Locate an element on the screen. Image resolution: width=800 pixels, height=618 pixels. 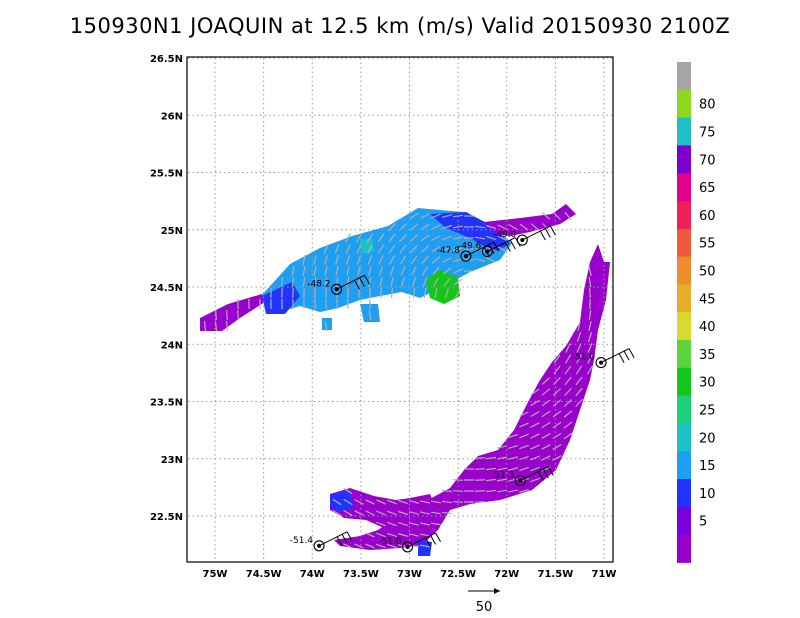
lat-tick-label: 23.5N is located at coordinates (166, 403).